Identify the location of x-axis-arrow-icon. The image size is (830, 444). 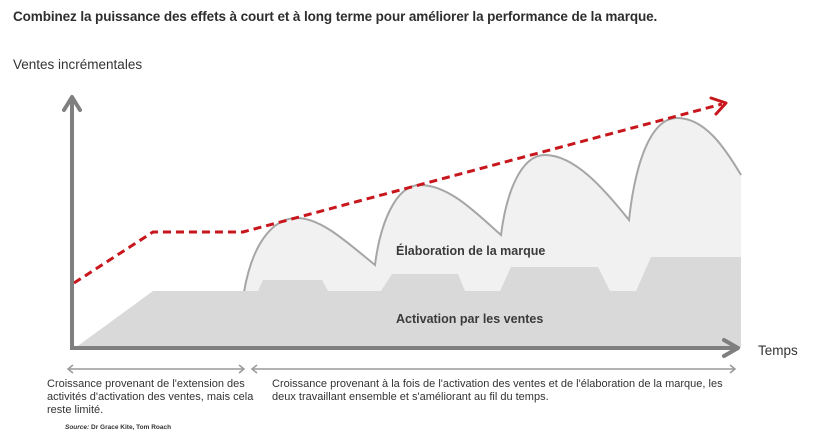
(731, 348).